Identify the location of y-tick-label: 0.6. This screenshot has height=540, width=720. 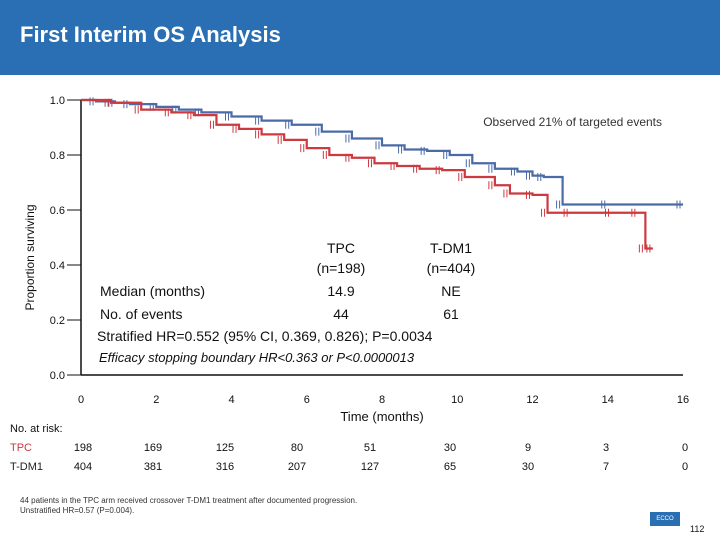
(57, 211).